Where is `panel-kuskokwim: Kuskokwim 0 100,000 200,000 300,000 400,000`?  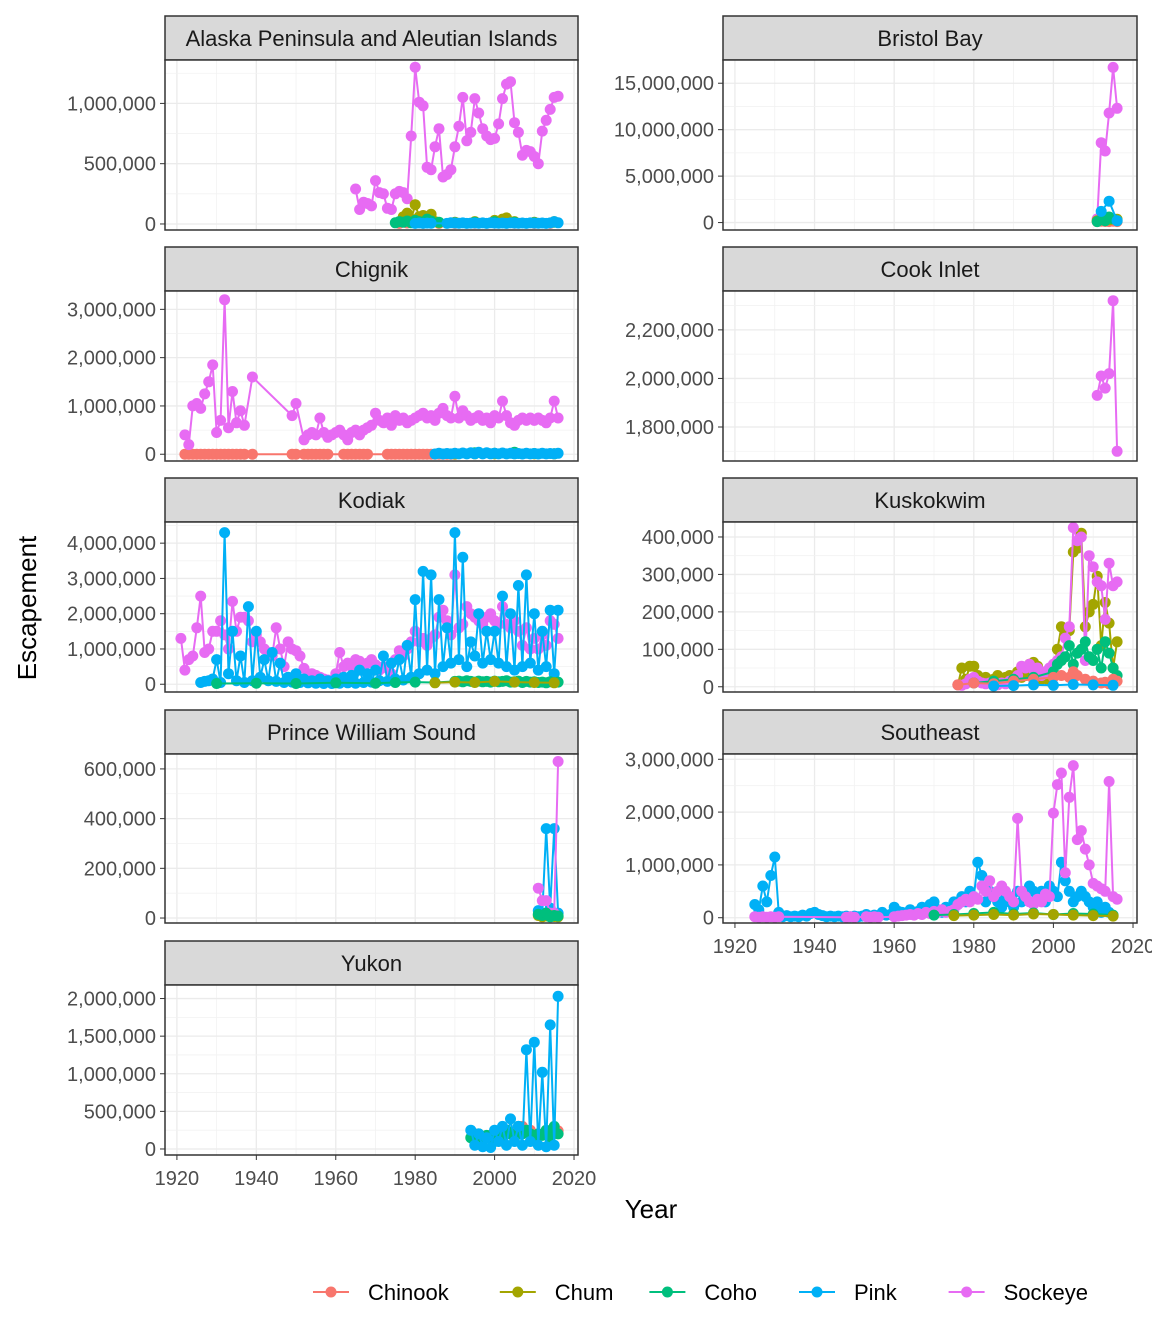
panel-kuskokwim: Kuskokwim 0 100,000 200,000 300,000 400,000 is located at coordinates (890, 588).